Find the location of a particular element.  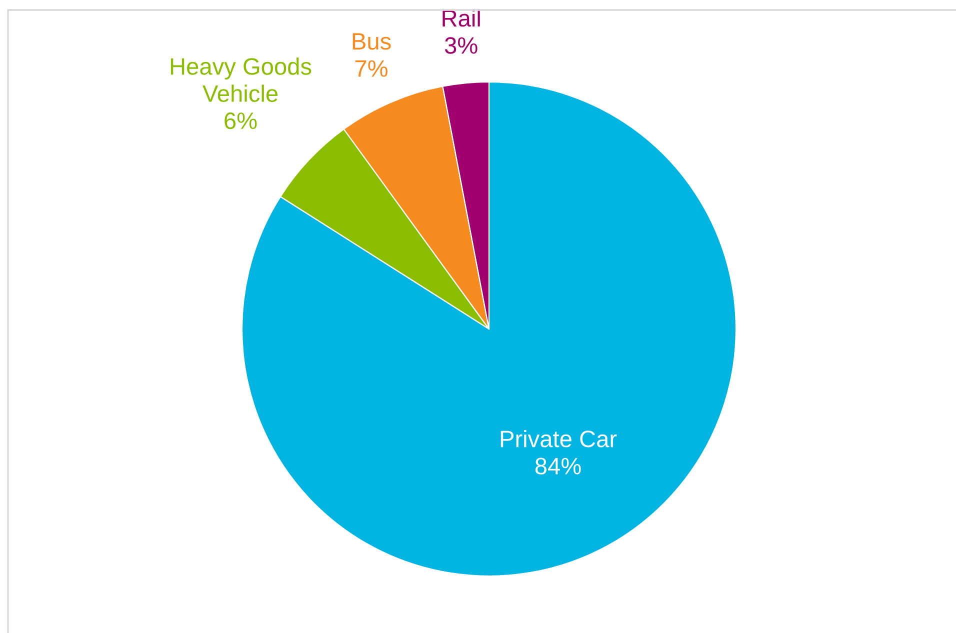

data-label: 7% is located at coordinates (371, 68).